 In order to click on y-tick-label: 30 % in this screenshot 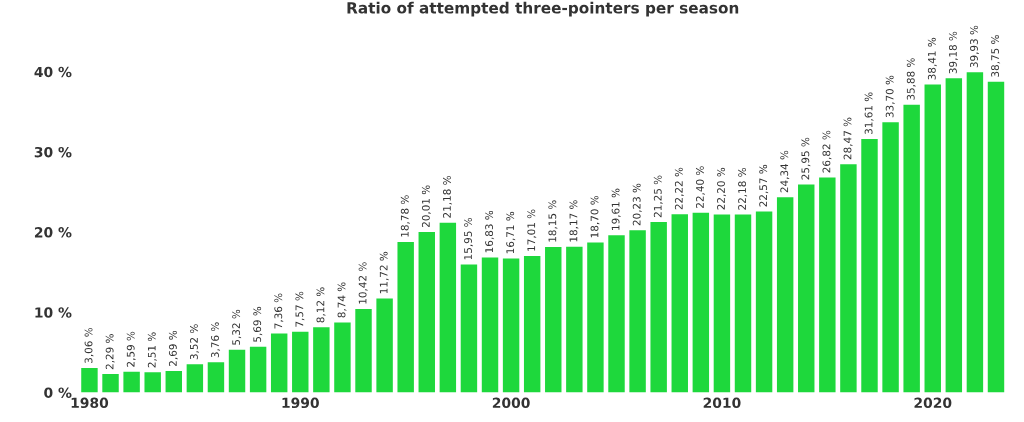, I will do `click(53, 152)`.